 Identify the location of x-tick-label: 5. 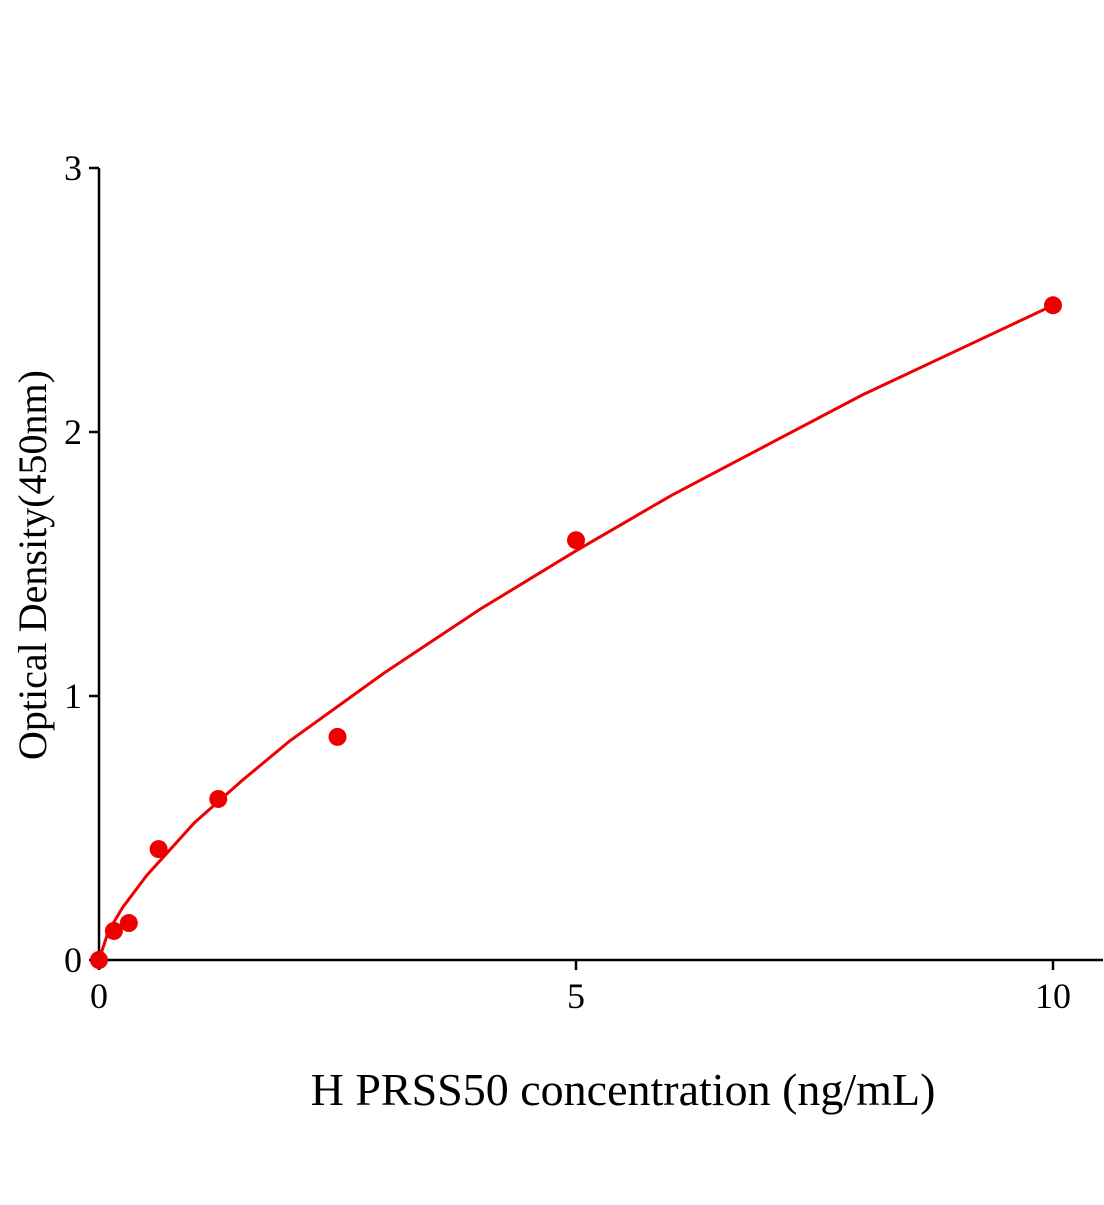
(576, 996).